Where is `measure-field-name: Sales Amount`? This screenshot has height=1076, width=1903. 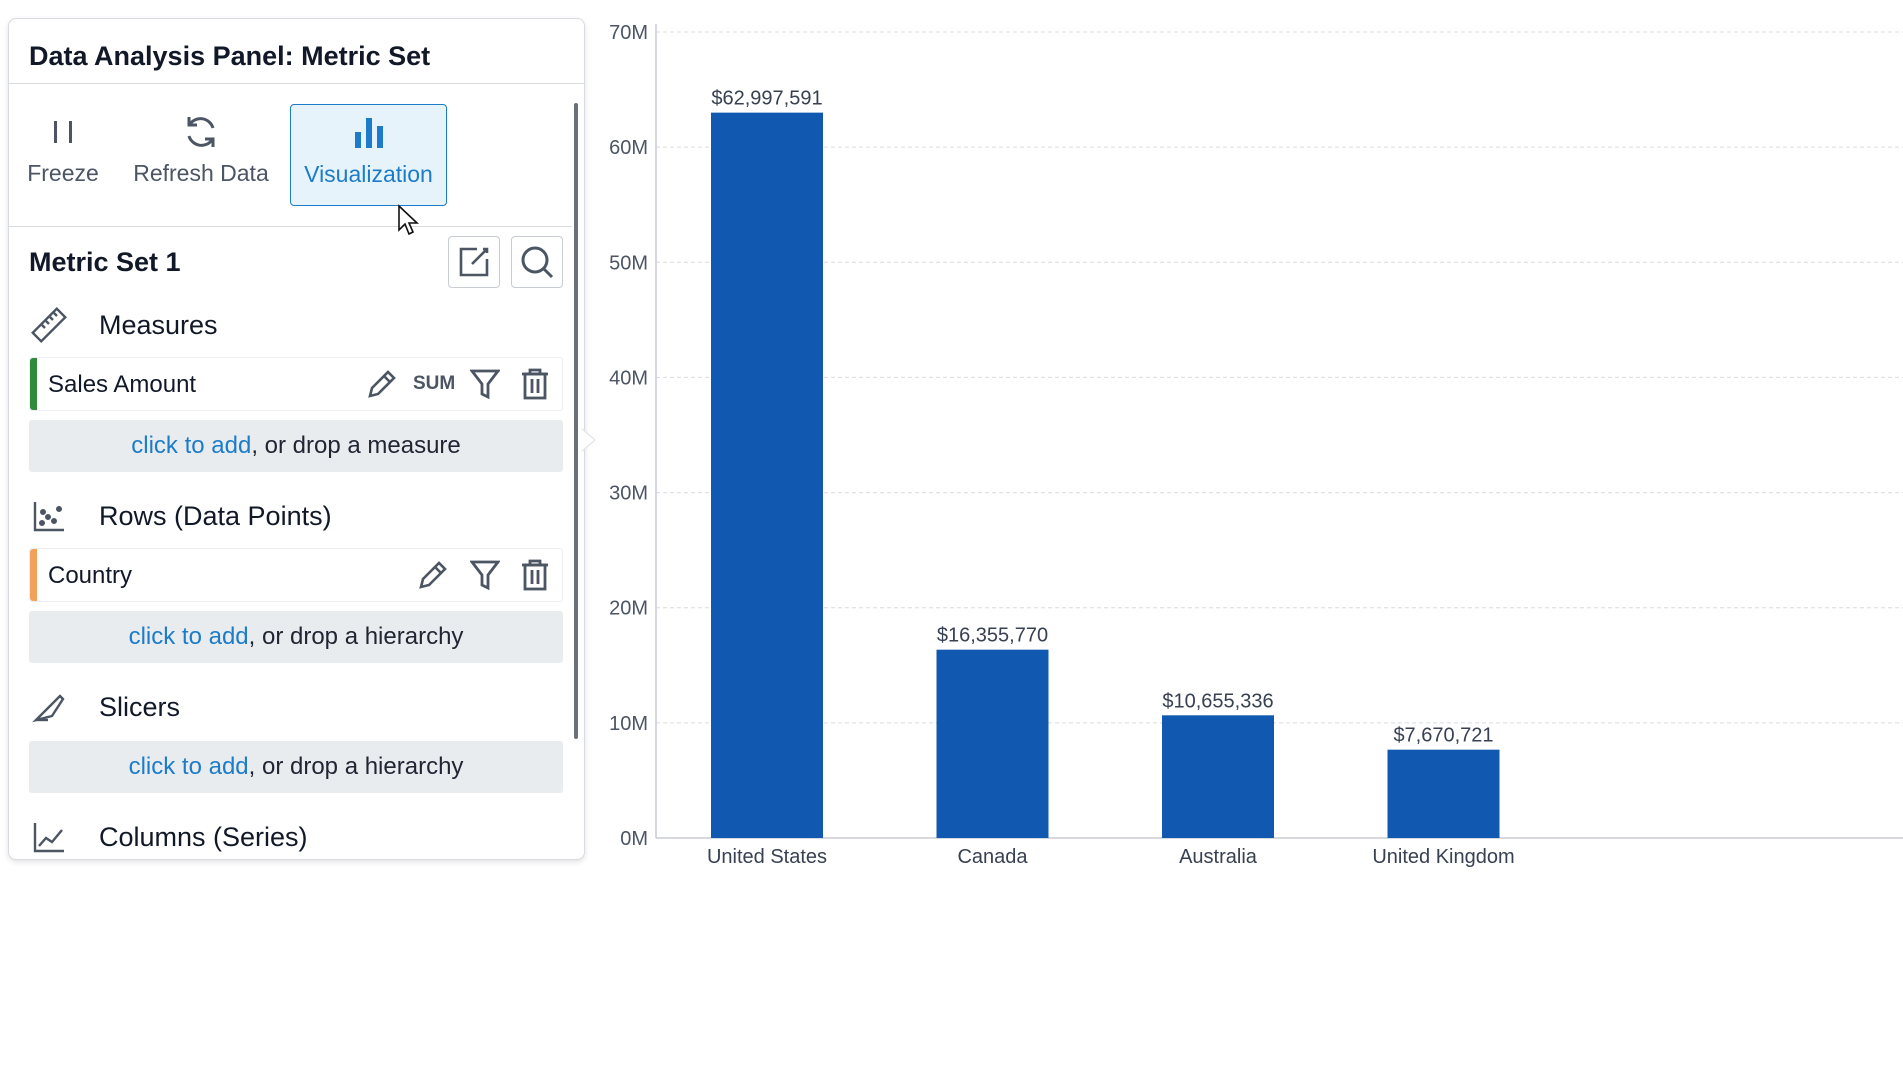
measure-field-name: Sales Amount is located at coordinates (122, 384).